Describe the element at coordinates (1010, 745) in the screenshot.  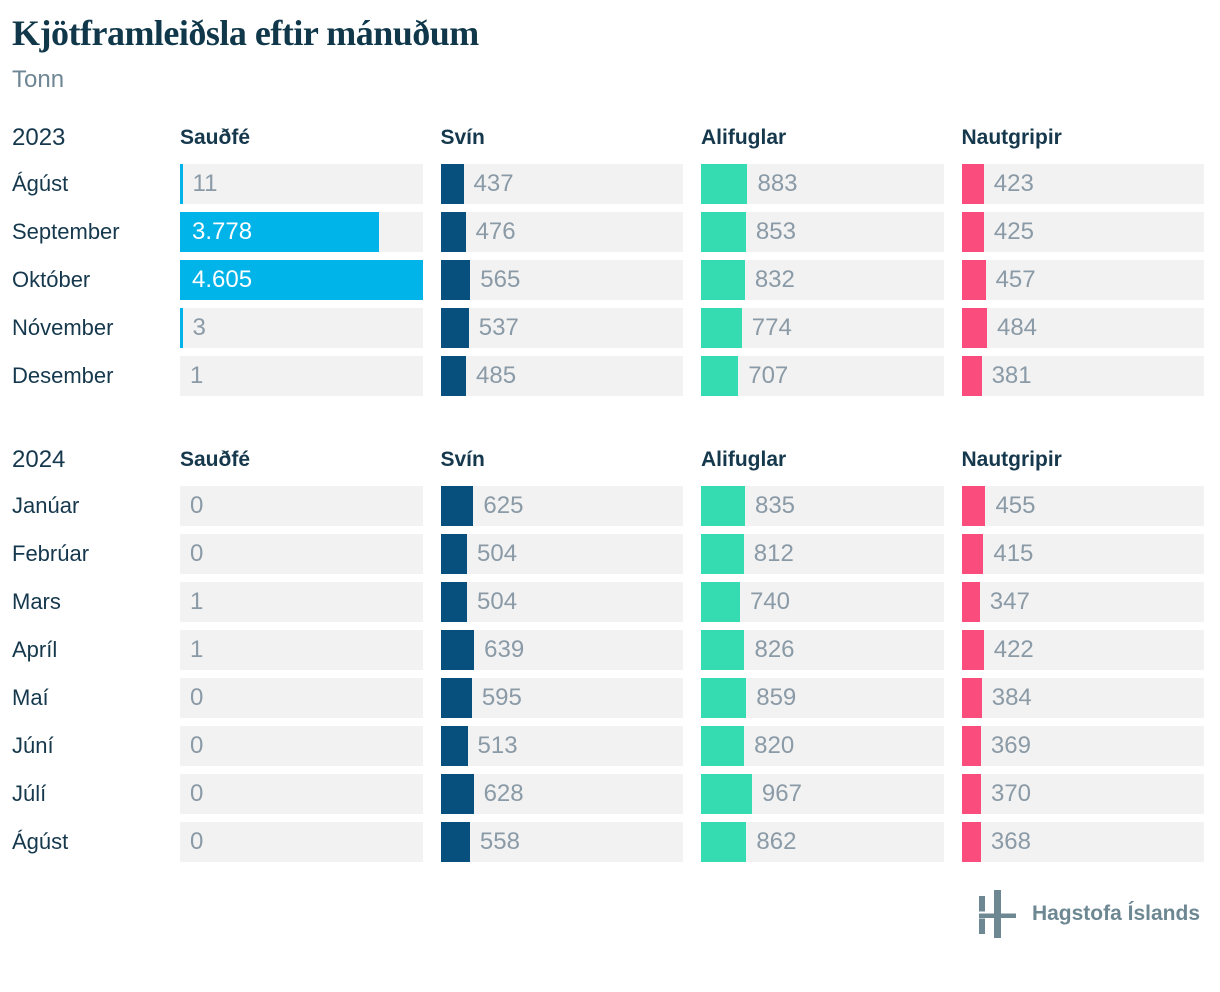
I see `value-label: 369` at that location.